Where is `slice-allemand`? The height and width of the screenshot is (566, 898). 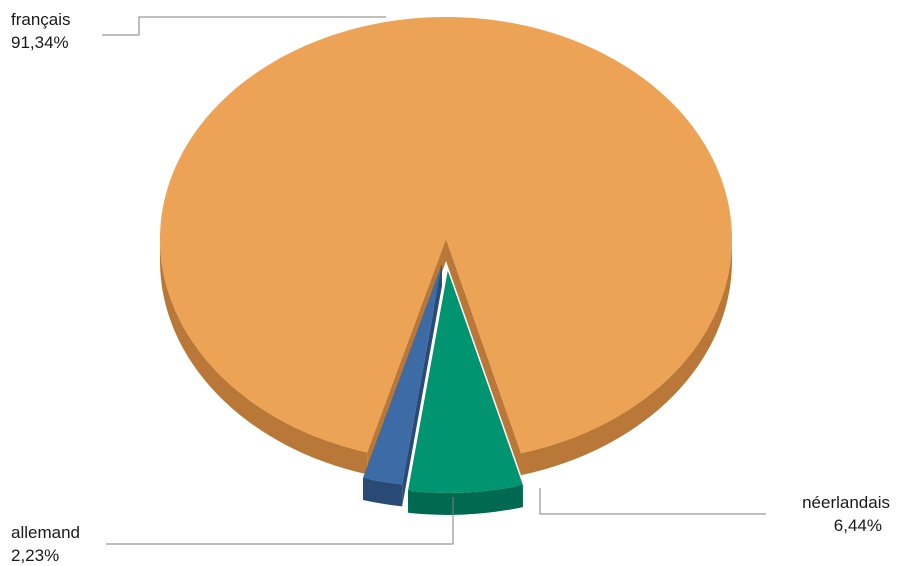
slice-allemand is located at coordinates (402, 374).